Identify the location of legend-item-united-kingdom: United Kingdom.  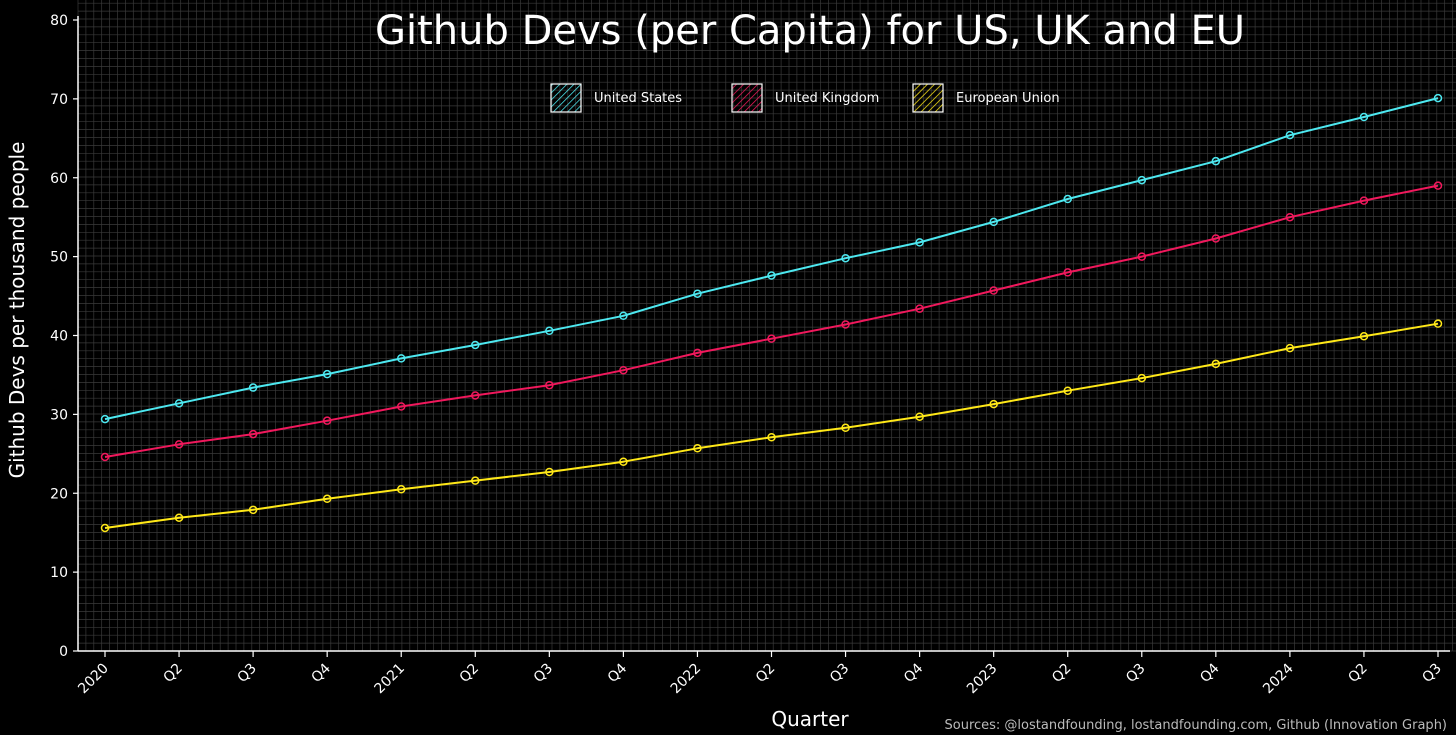
(805, 98).